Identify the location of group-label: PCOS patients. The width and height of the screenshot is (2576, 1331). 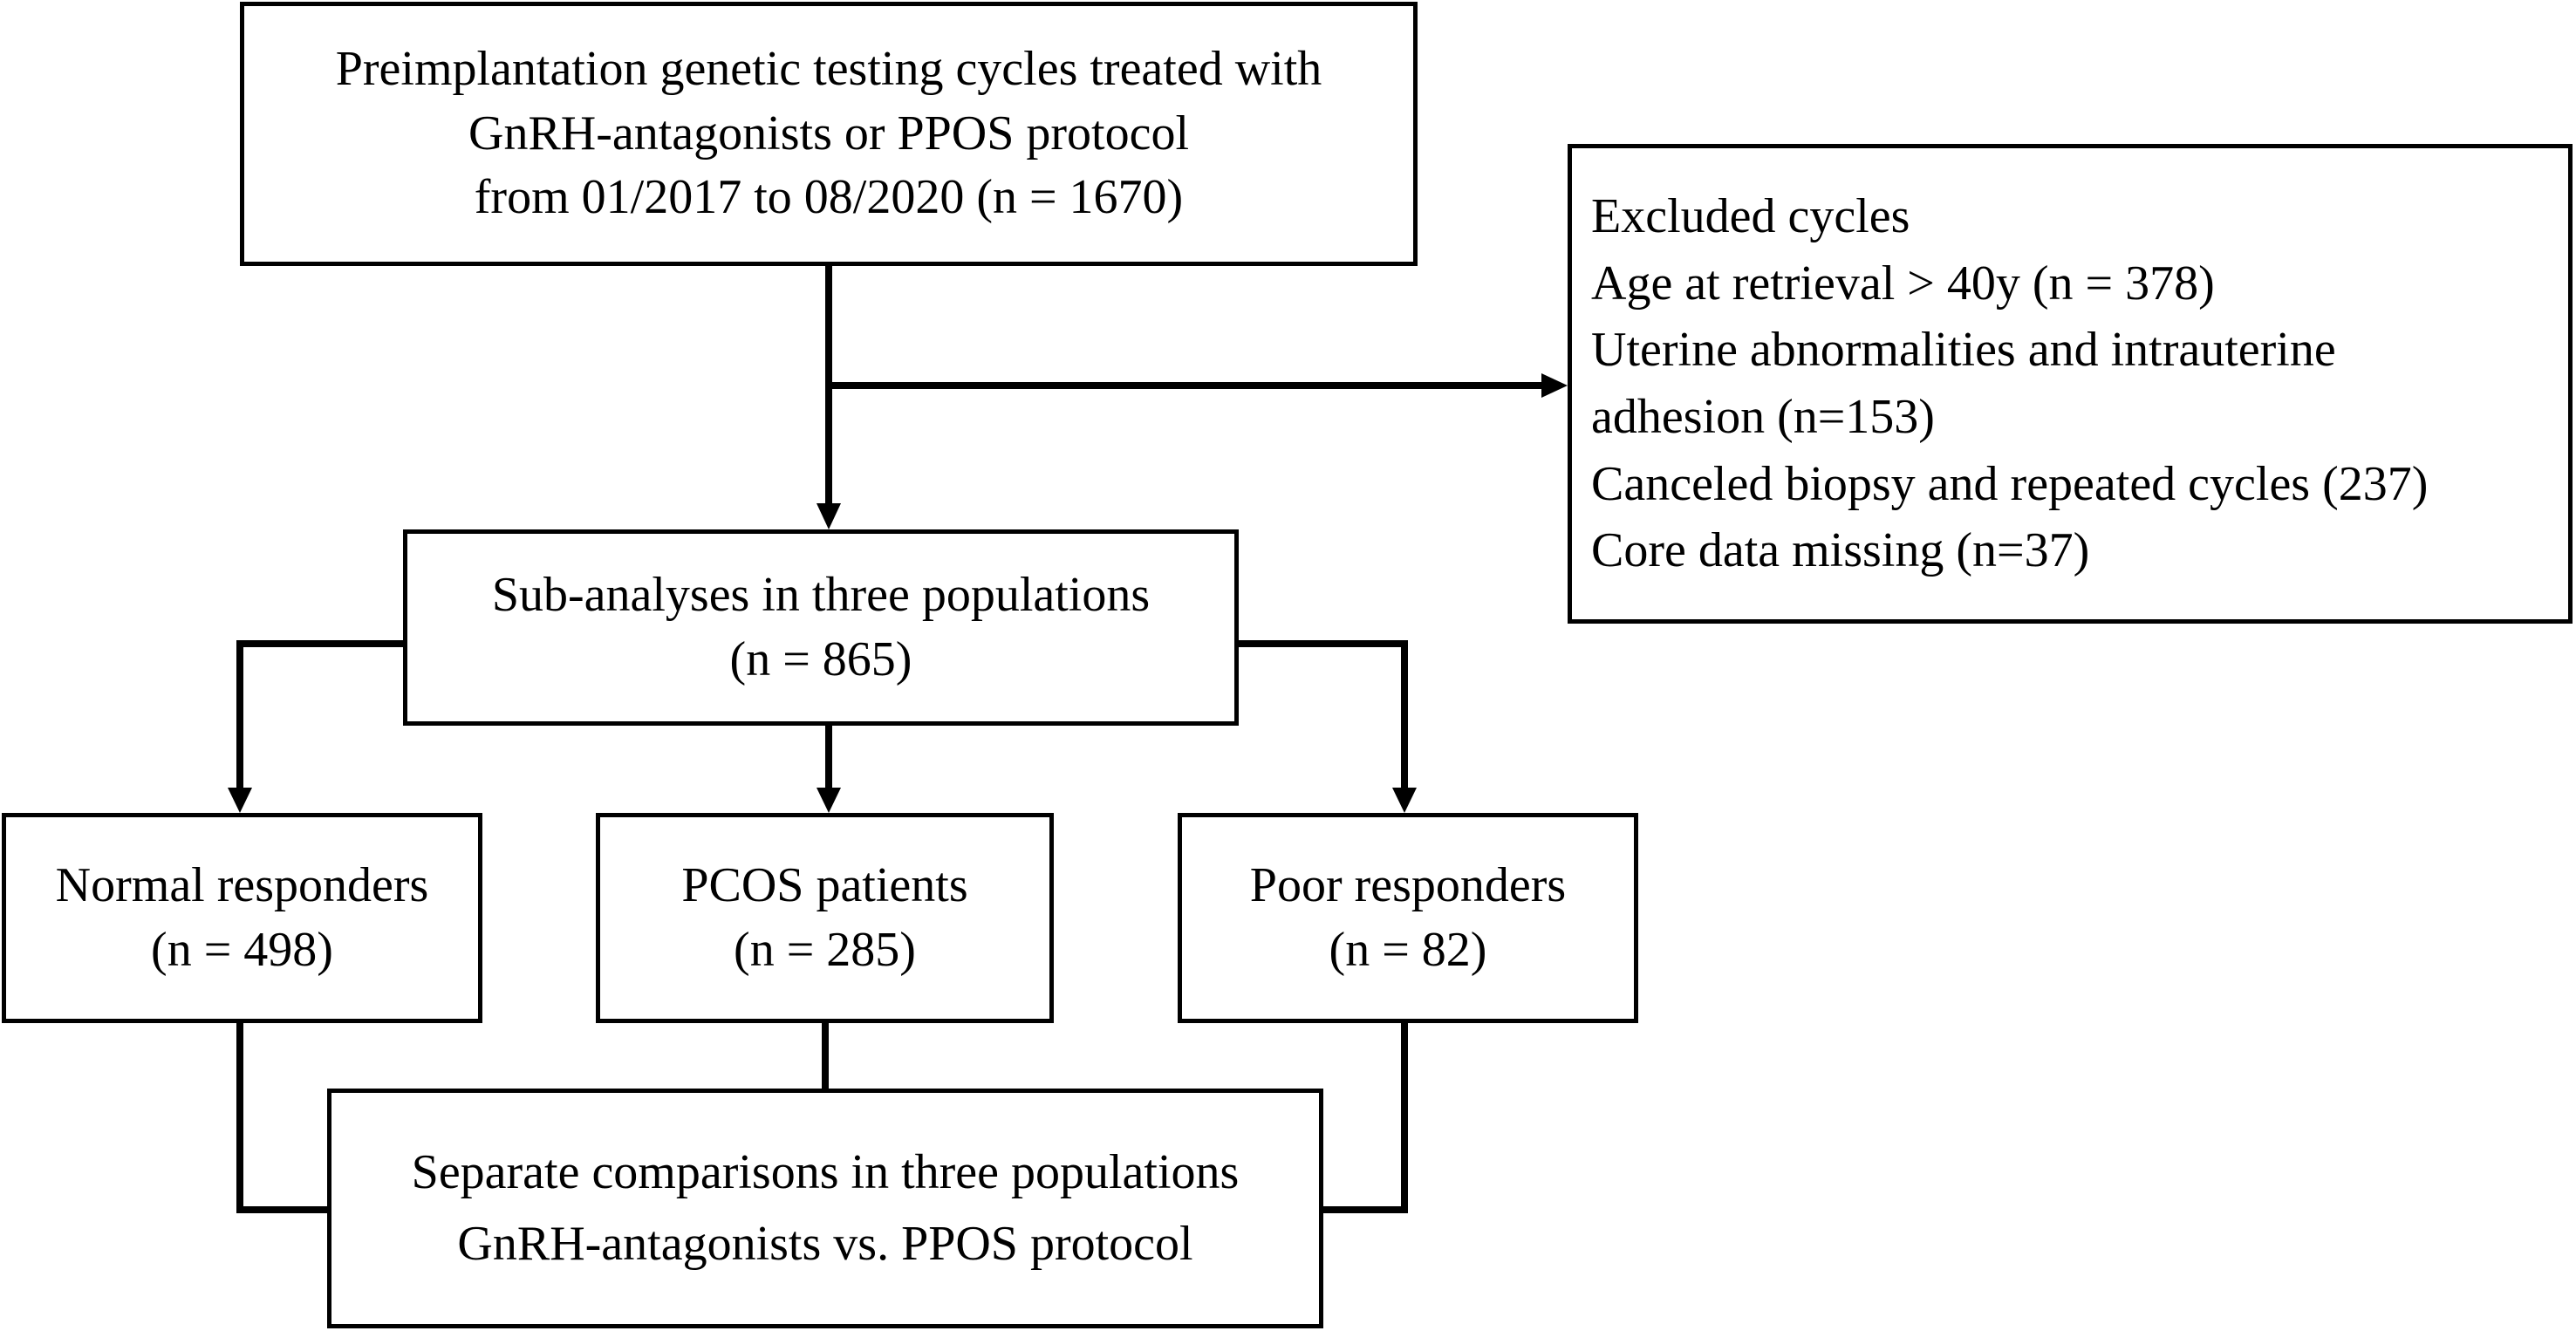
(824, 884).